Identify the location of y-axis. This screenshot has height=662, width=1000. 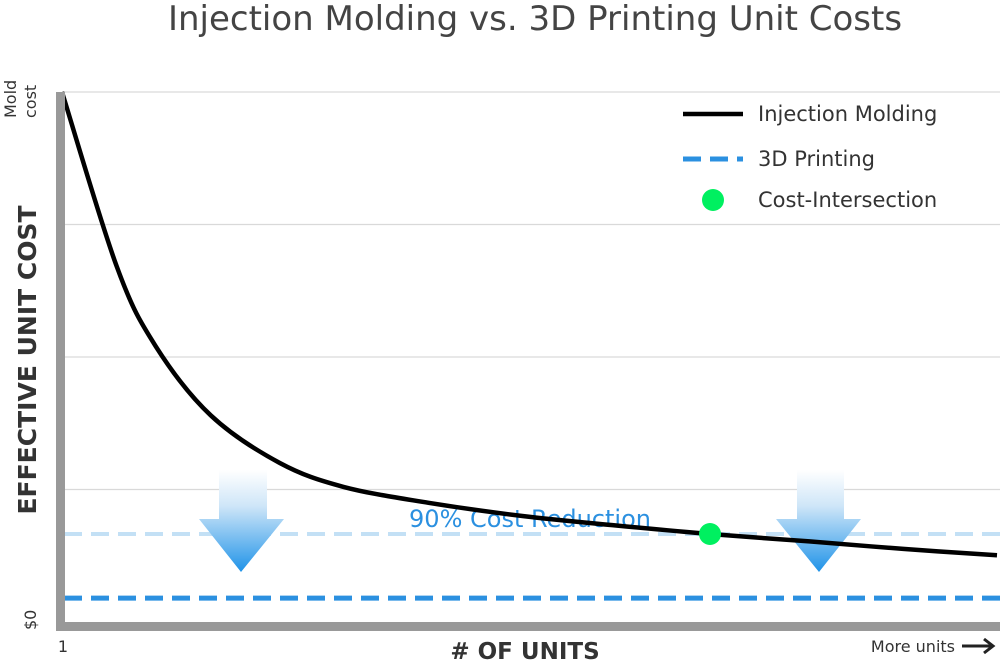
(60, 361).